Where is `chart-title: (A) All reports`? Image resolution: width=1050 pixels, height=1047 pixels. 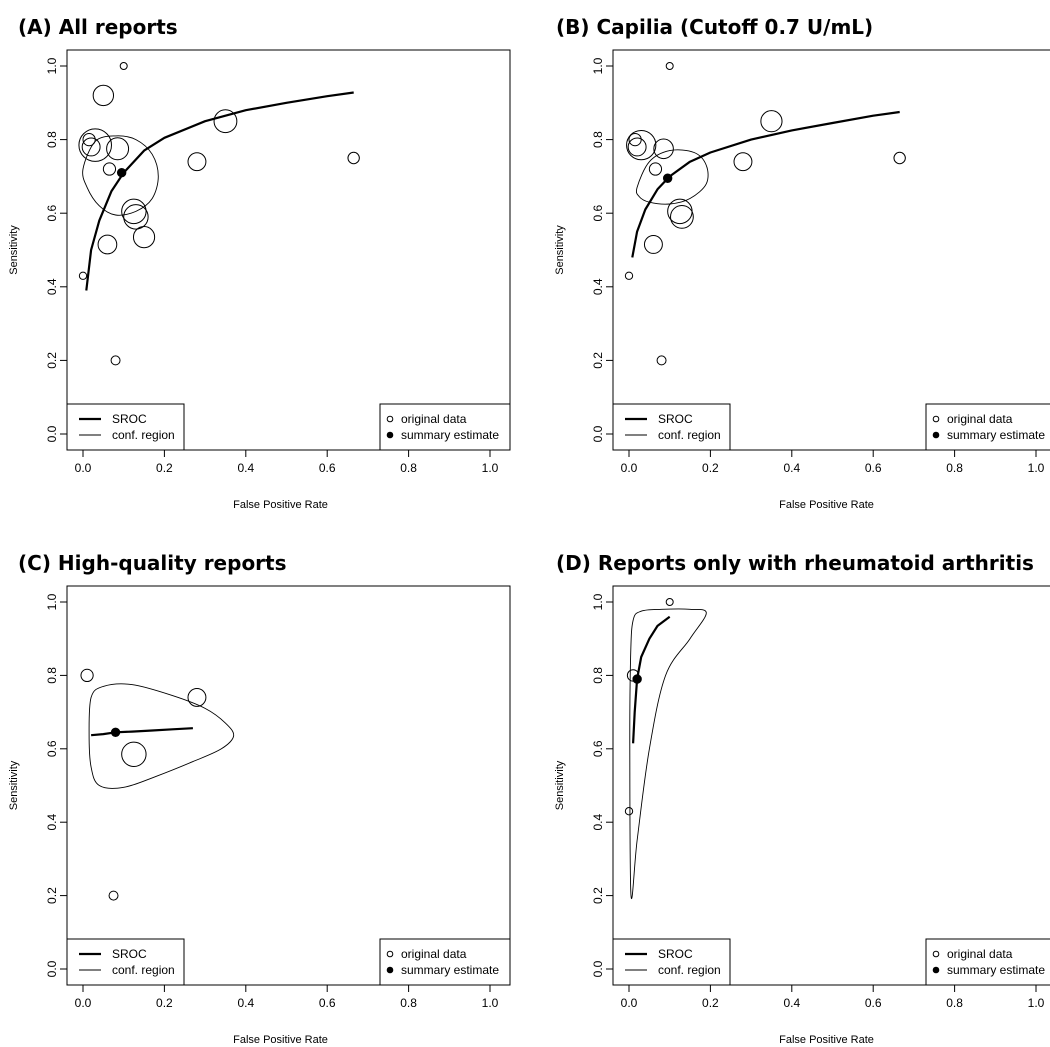 chart-title: (A) All reports is located at coordinates (98, 27).